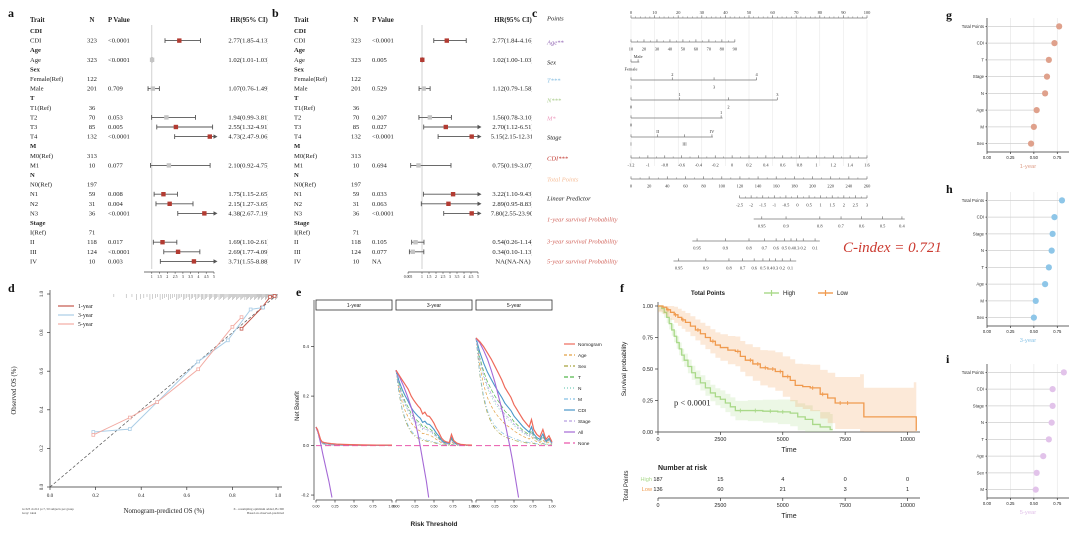 This screenshot has height=534, width=1080. Describe the element at coordinates (116, 127) in the screenshot. I see `row-pvalue: 0.005` at that location.